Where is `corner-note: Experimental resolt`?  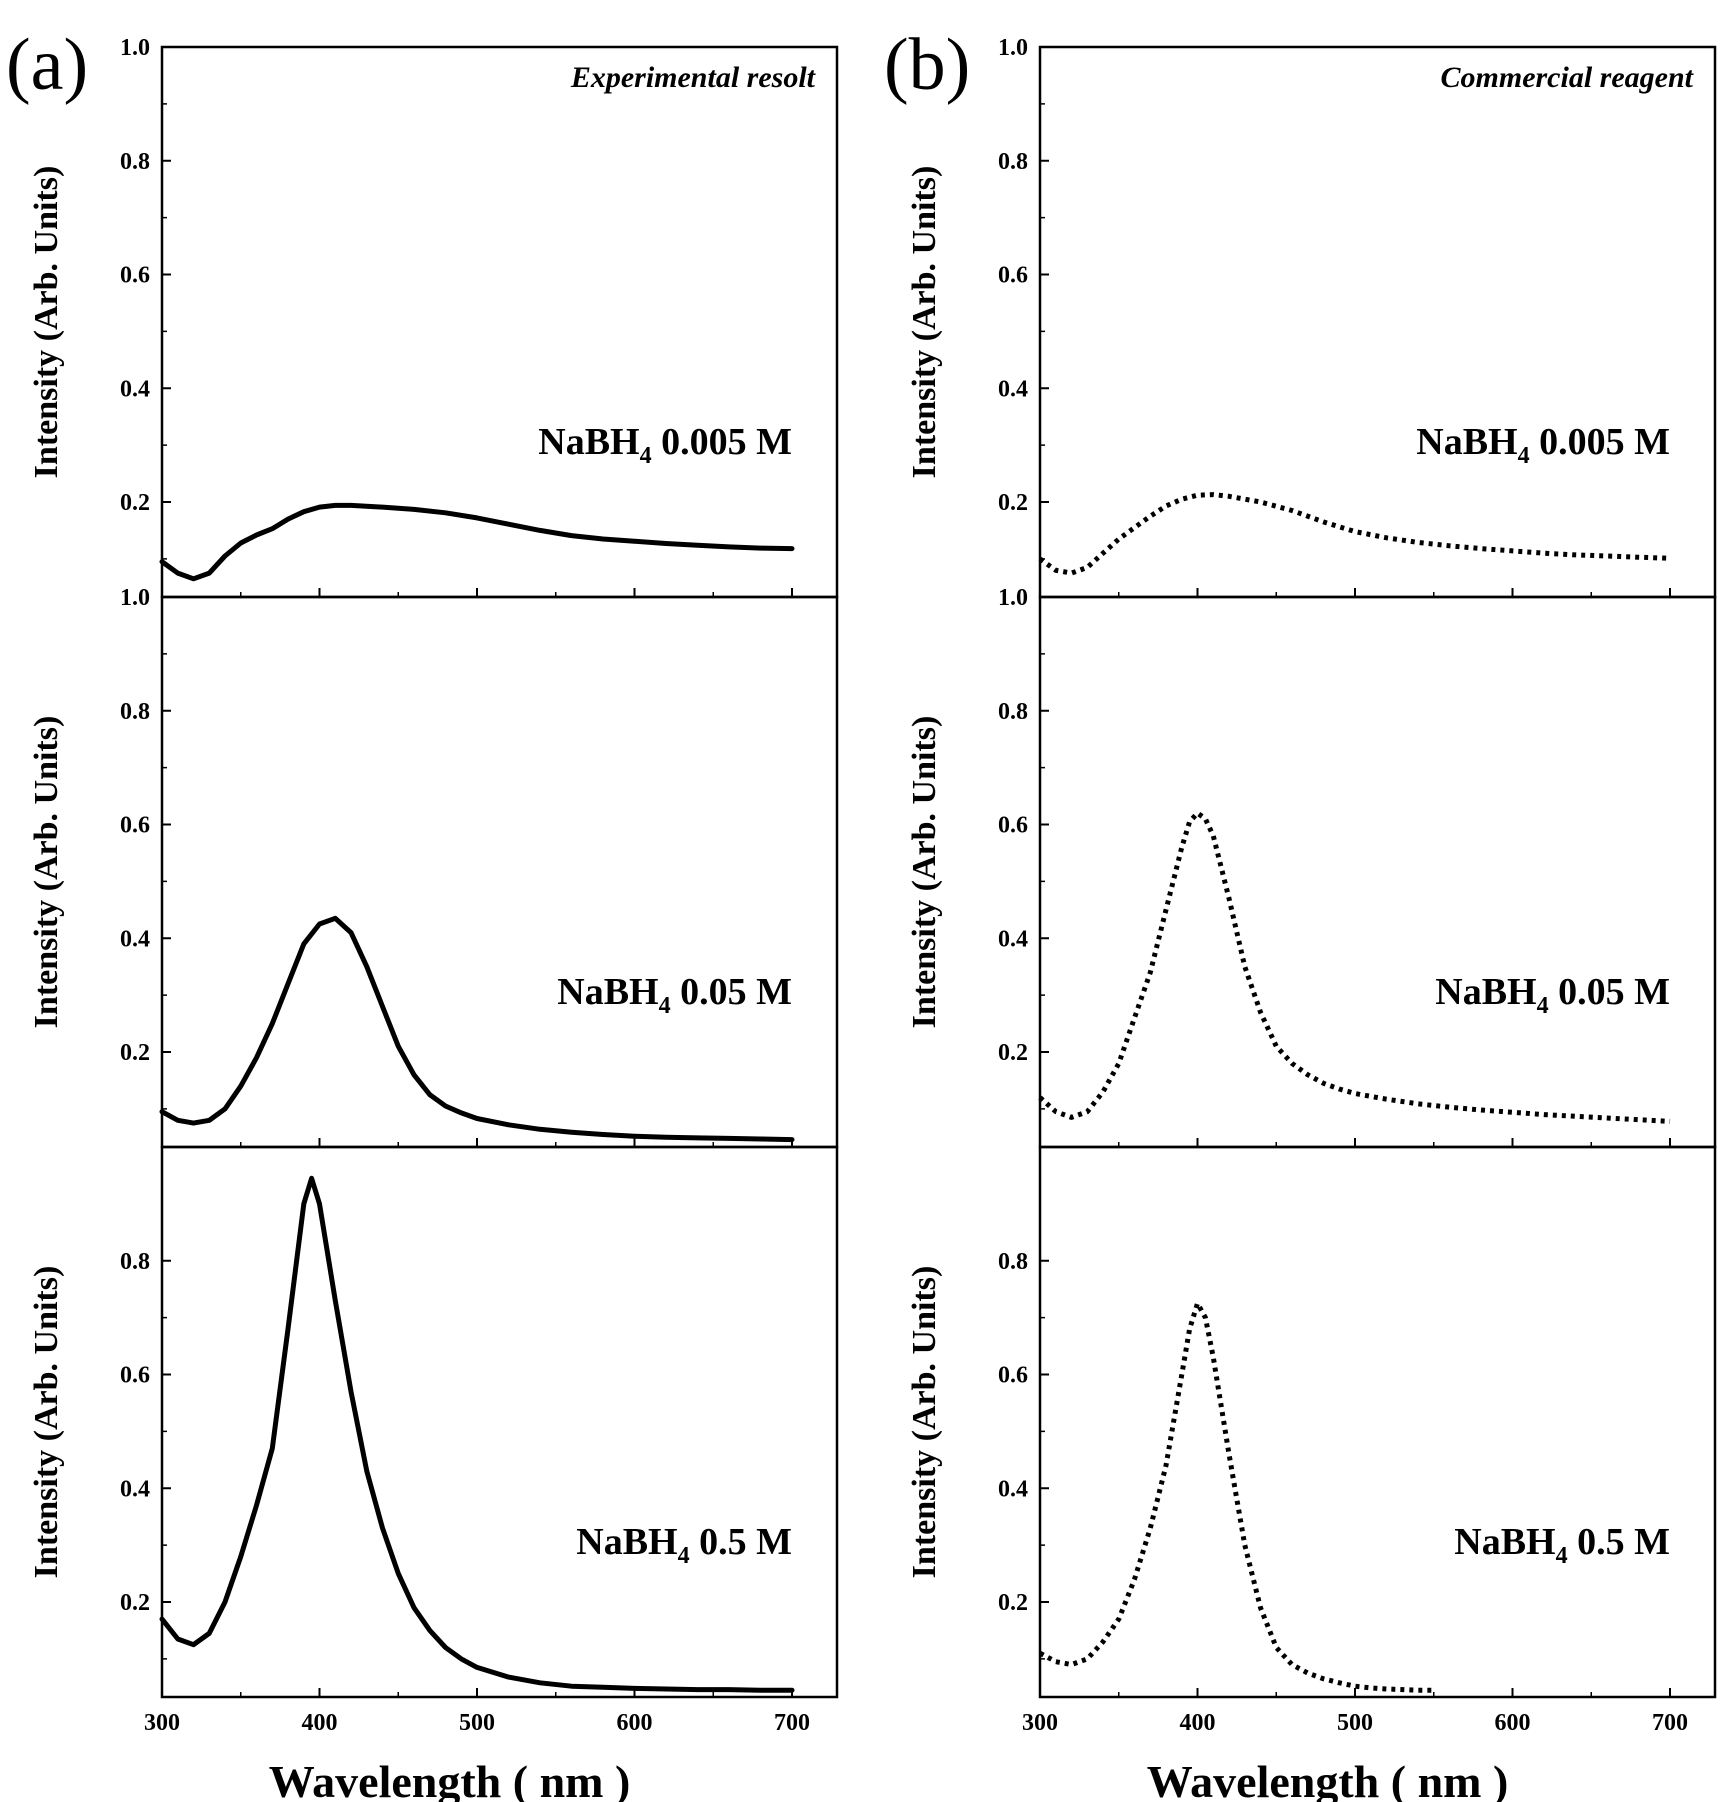
corner-note: Experimental resolt is located at coordinates (693, 77).